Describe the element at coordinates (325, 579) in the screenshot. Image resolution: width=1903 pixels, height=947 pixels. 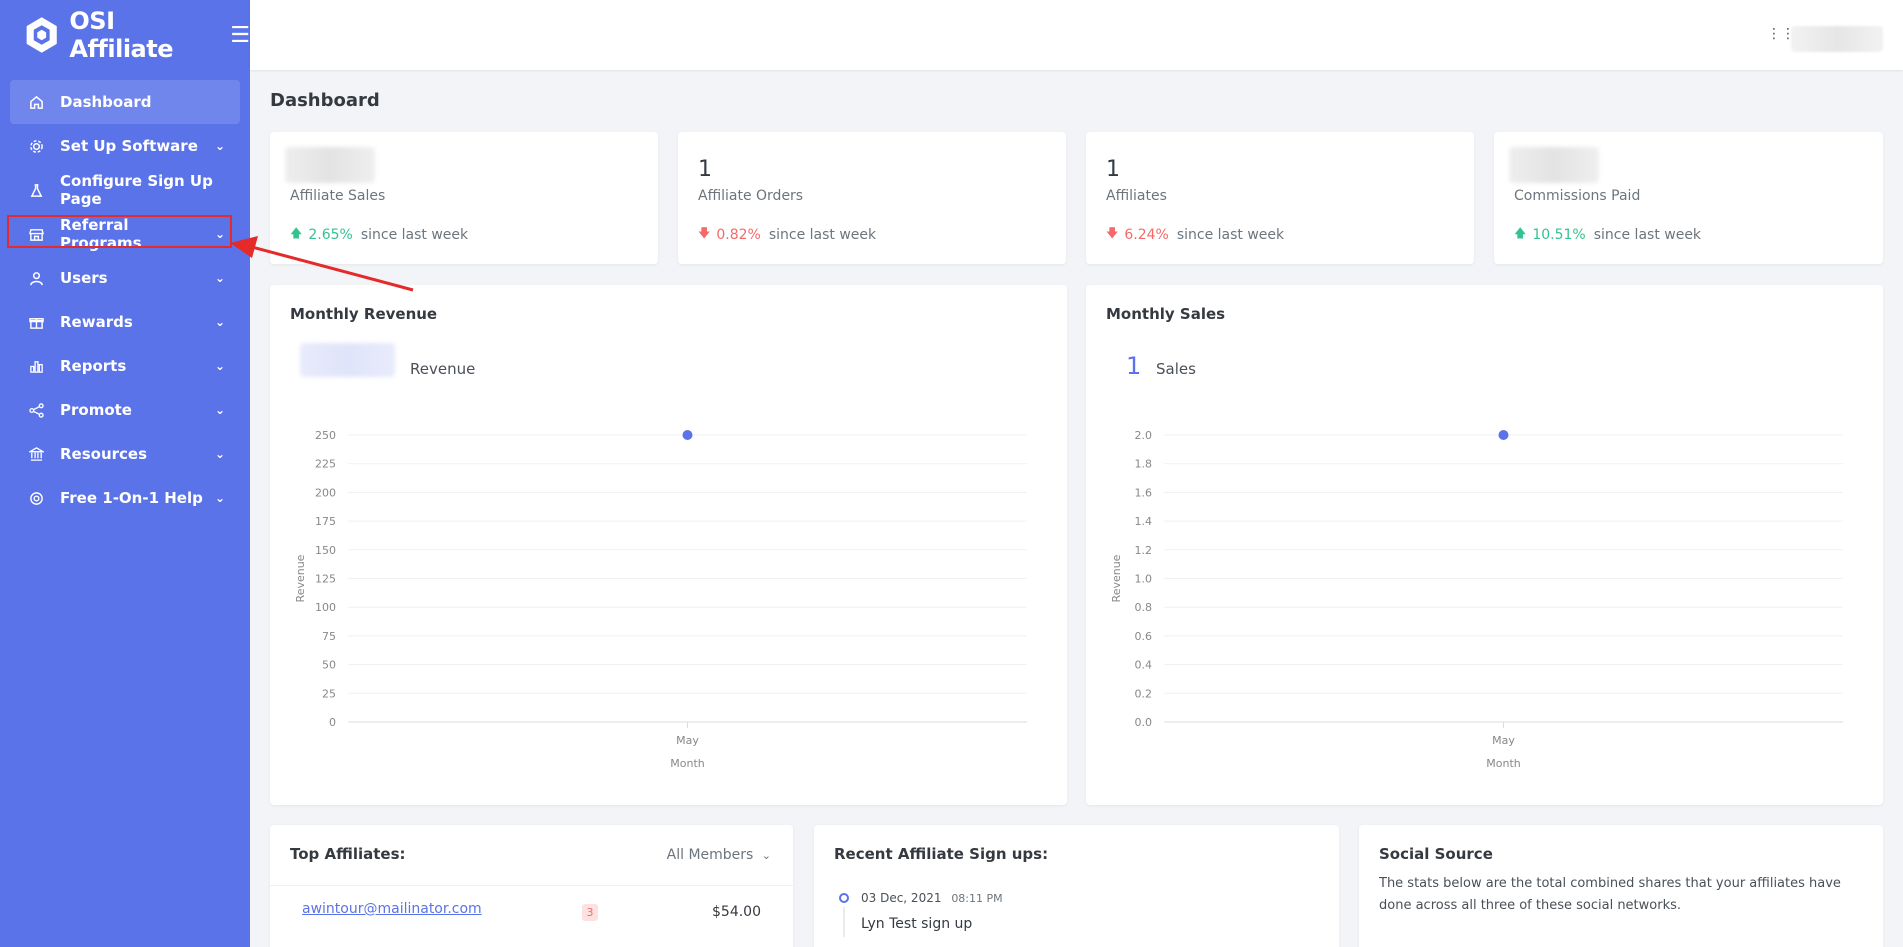
I see `y-tick-label: 125` at that location.